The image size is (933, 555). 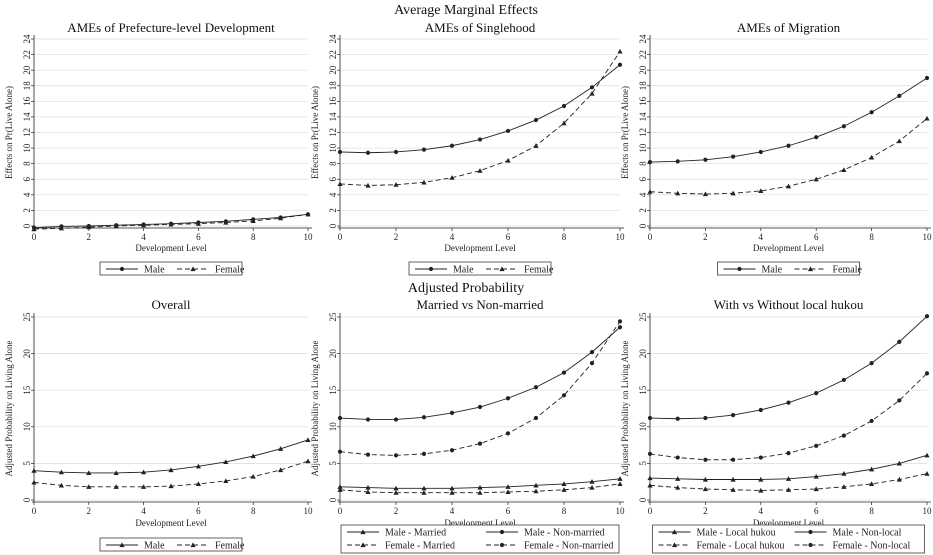 What do you see at coordinates (789, 304) in the screenshot?
I see `chart-title: With vs Without local hukou` at bounding box center [789, 304].